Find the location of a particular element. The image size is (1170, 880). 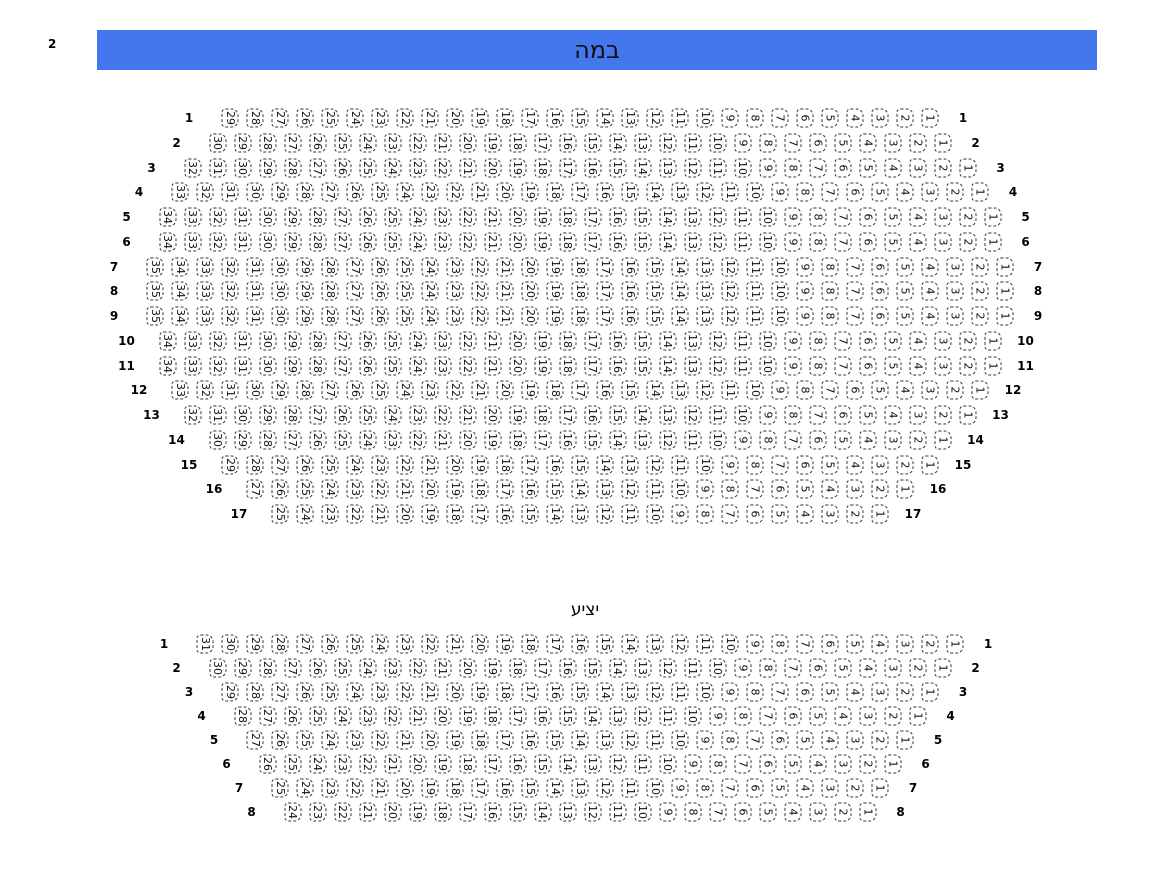

orchestra-seat: 10 is located at coordinates (717, 440).